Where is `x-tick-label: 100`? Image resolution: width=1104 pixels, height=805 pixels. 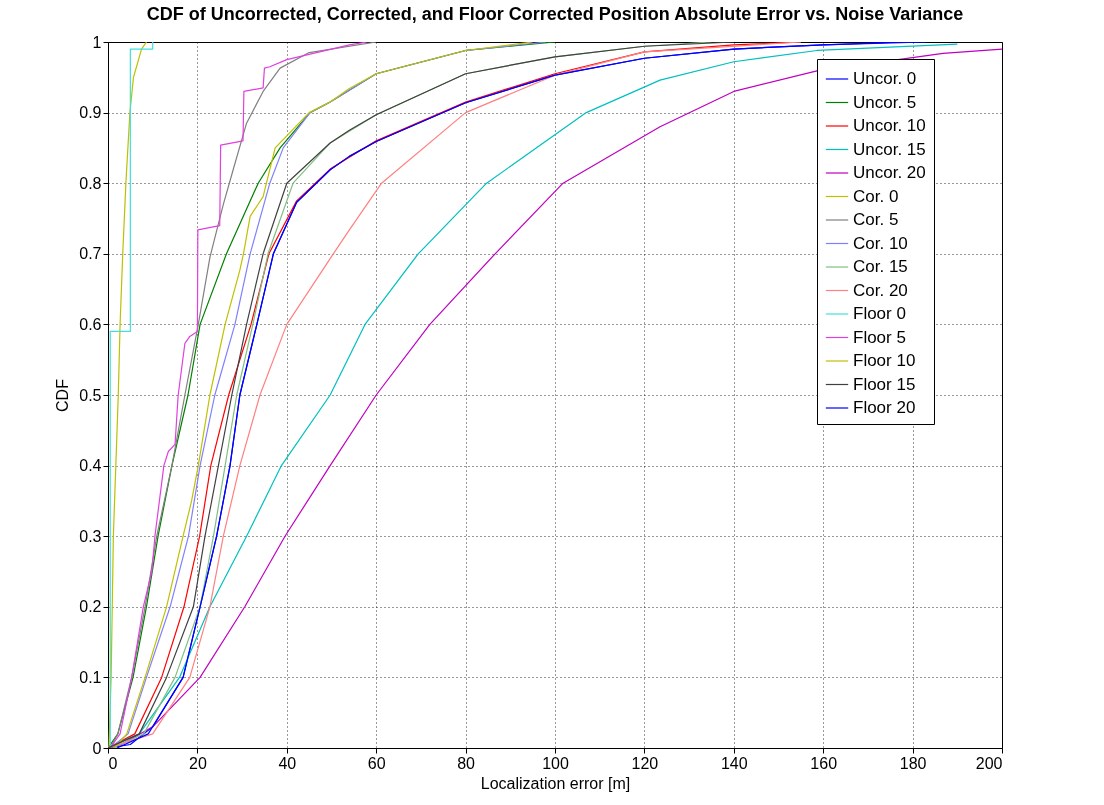
x-tick-label: 100 is located at coordinates (555, 763).